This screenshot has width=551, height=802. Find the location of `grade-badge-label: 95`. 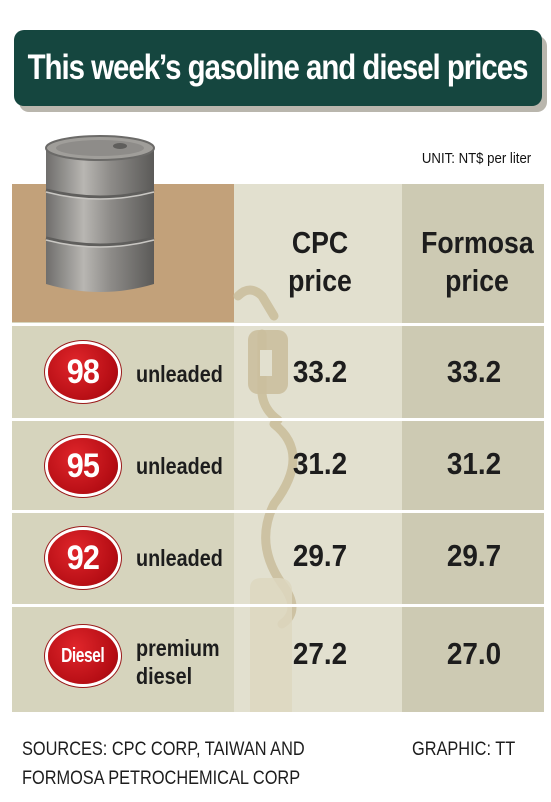

grade-badge-label: 95 is located at coordinates (83, 465).